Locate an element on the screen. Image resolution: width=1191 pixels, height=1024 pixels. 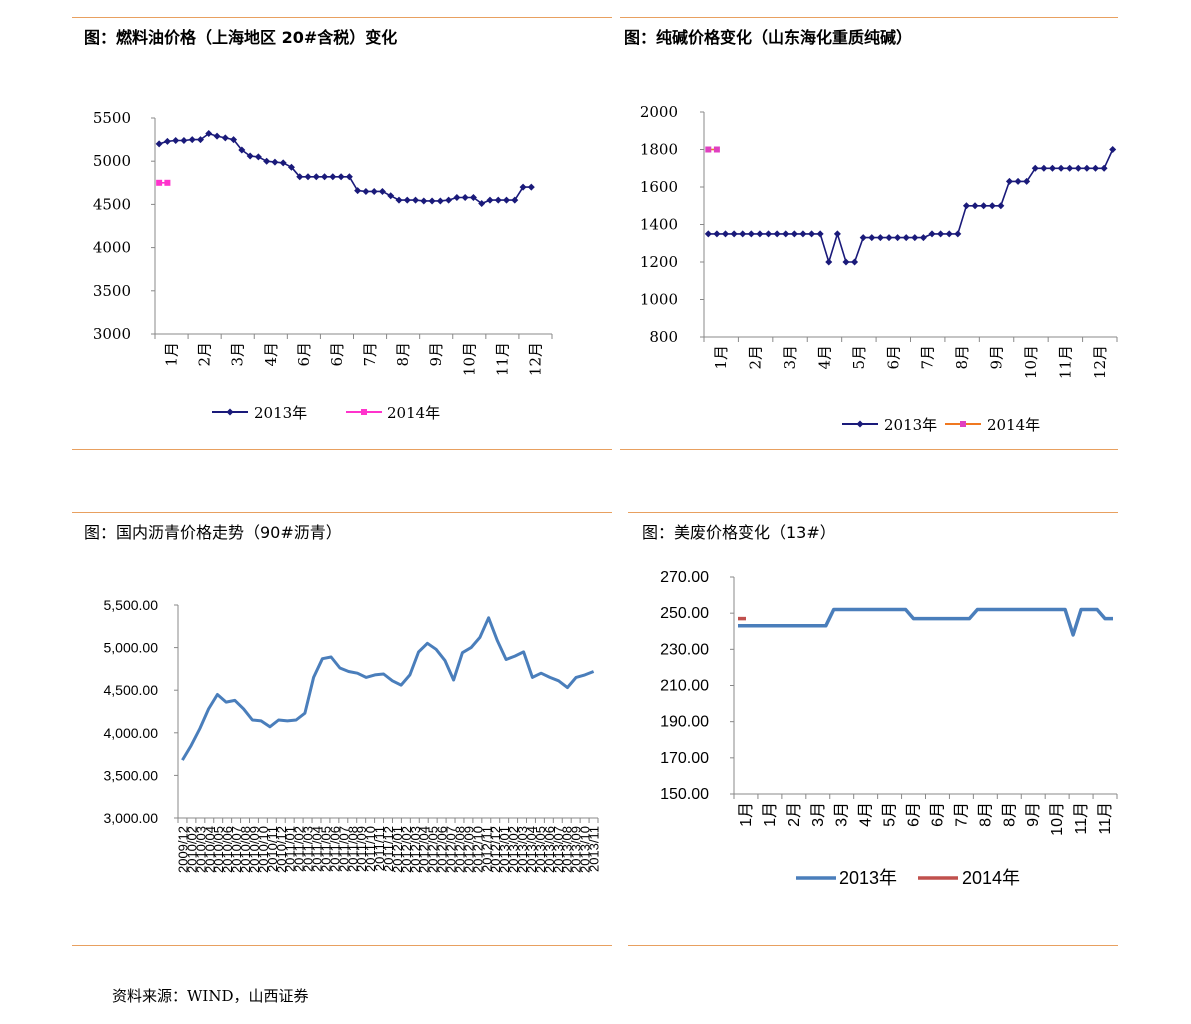
y-tick-label: 1600 is located at coordinates (659, 187).